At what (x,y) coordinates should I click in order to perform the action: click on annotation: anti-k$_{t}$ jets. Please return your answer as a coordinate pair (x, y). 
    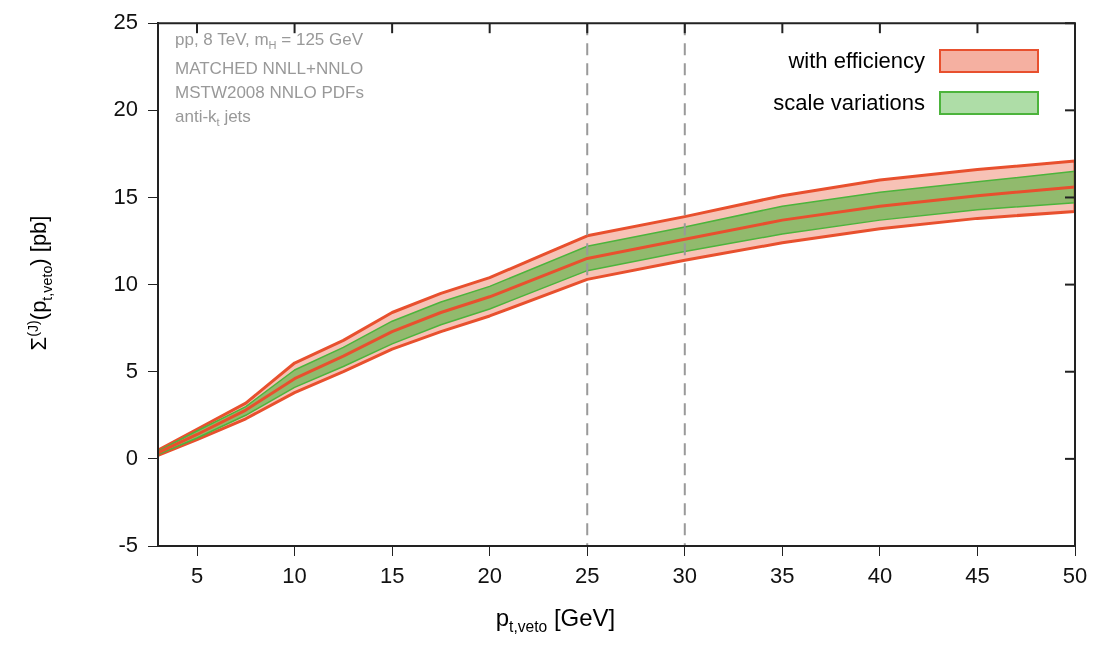
    Looking at the image, I should click on (213, 118).